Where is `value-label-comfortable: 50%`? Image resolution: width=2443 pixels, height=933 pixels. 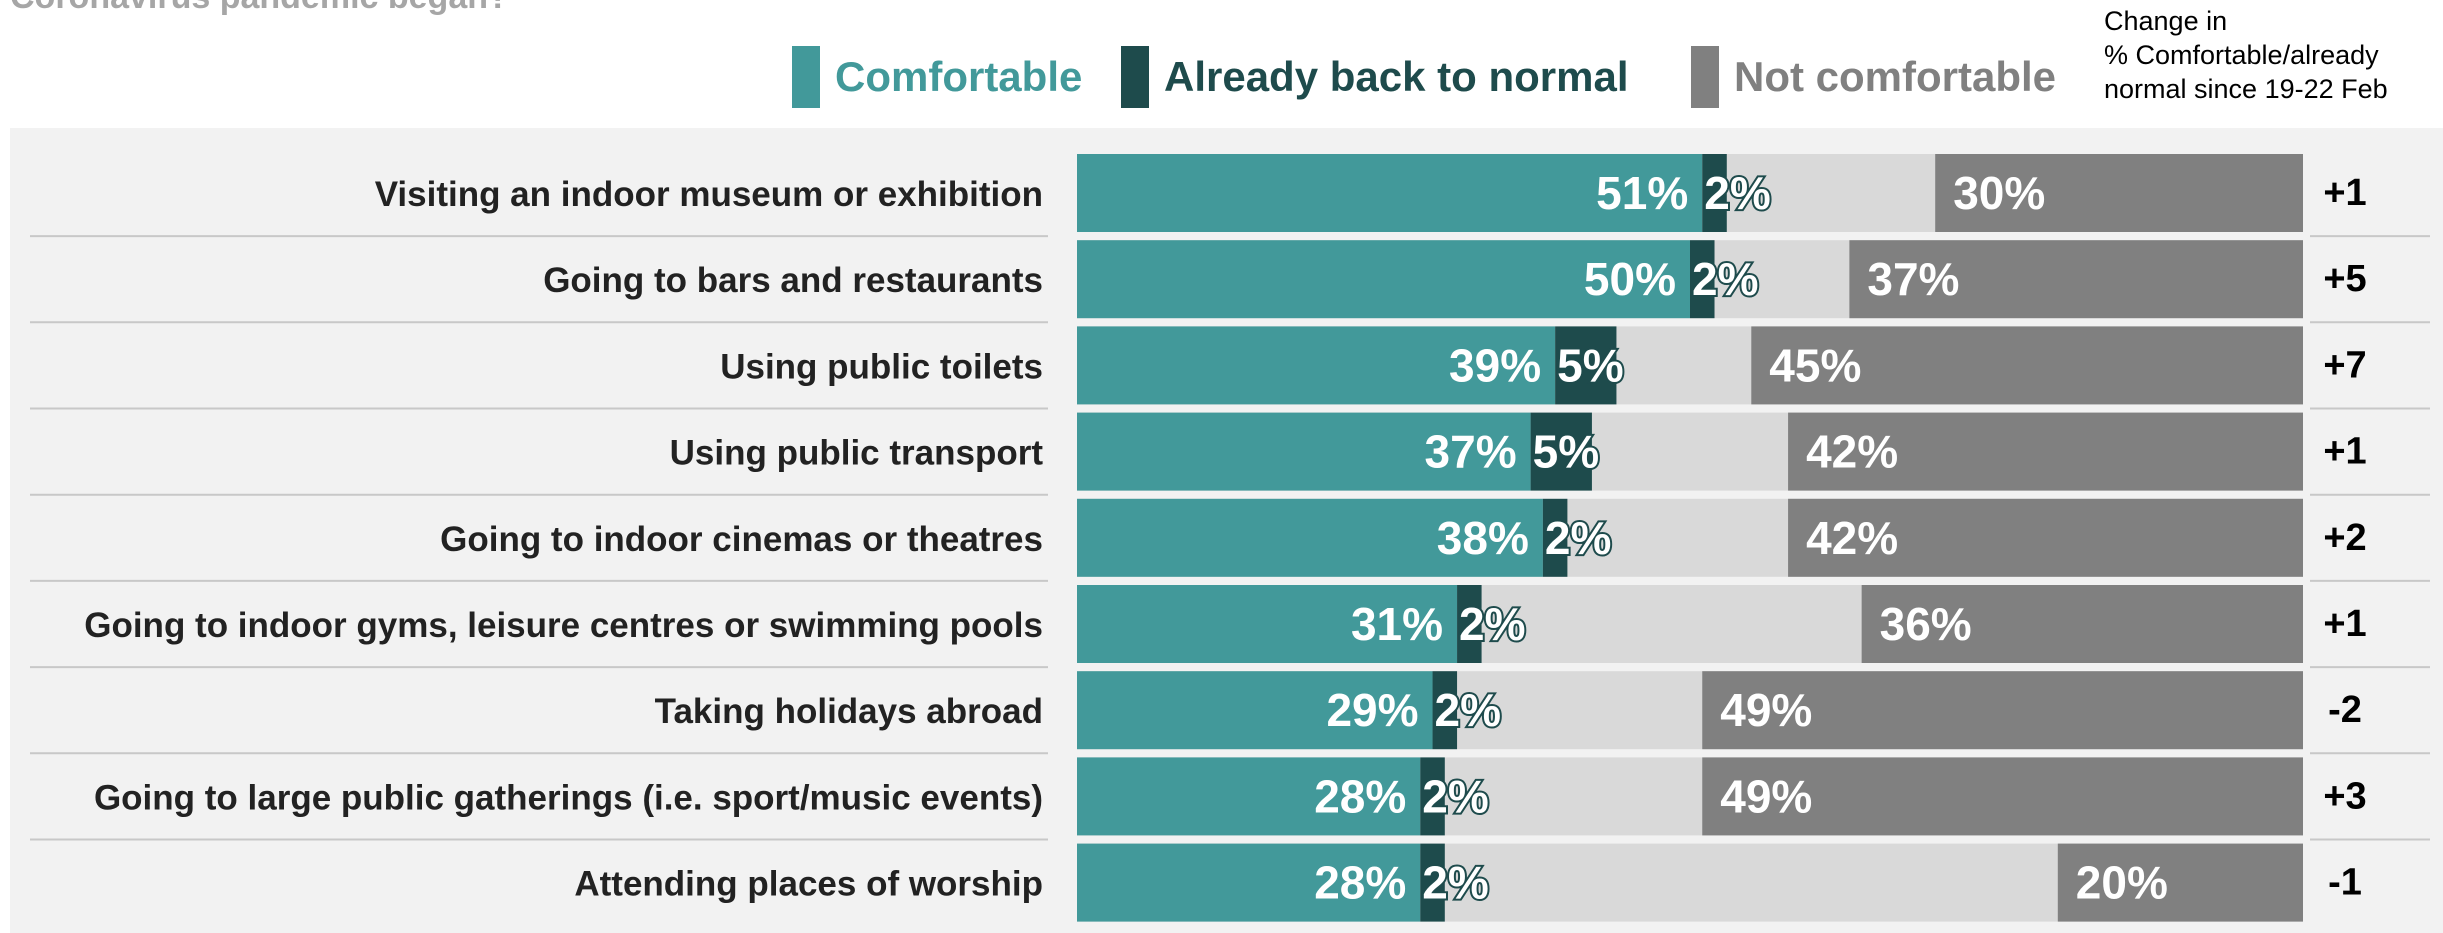
value-label-comfortable: 50% is located at coordinates (1630, 279).